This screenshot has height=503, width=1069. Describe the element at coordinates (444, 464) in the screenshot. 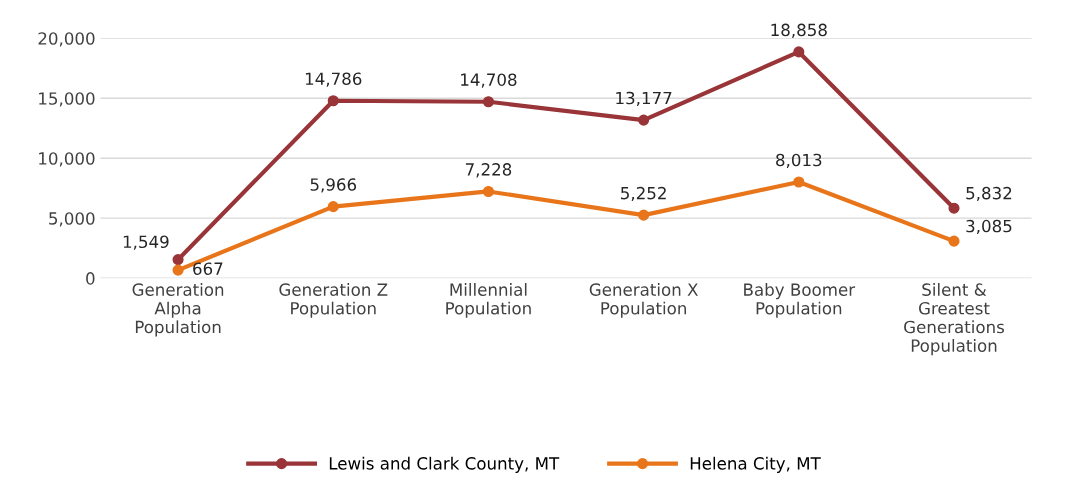

I see `legend-label: Lewis and Clark County, MT` at that location.